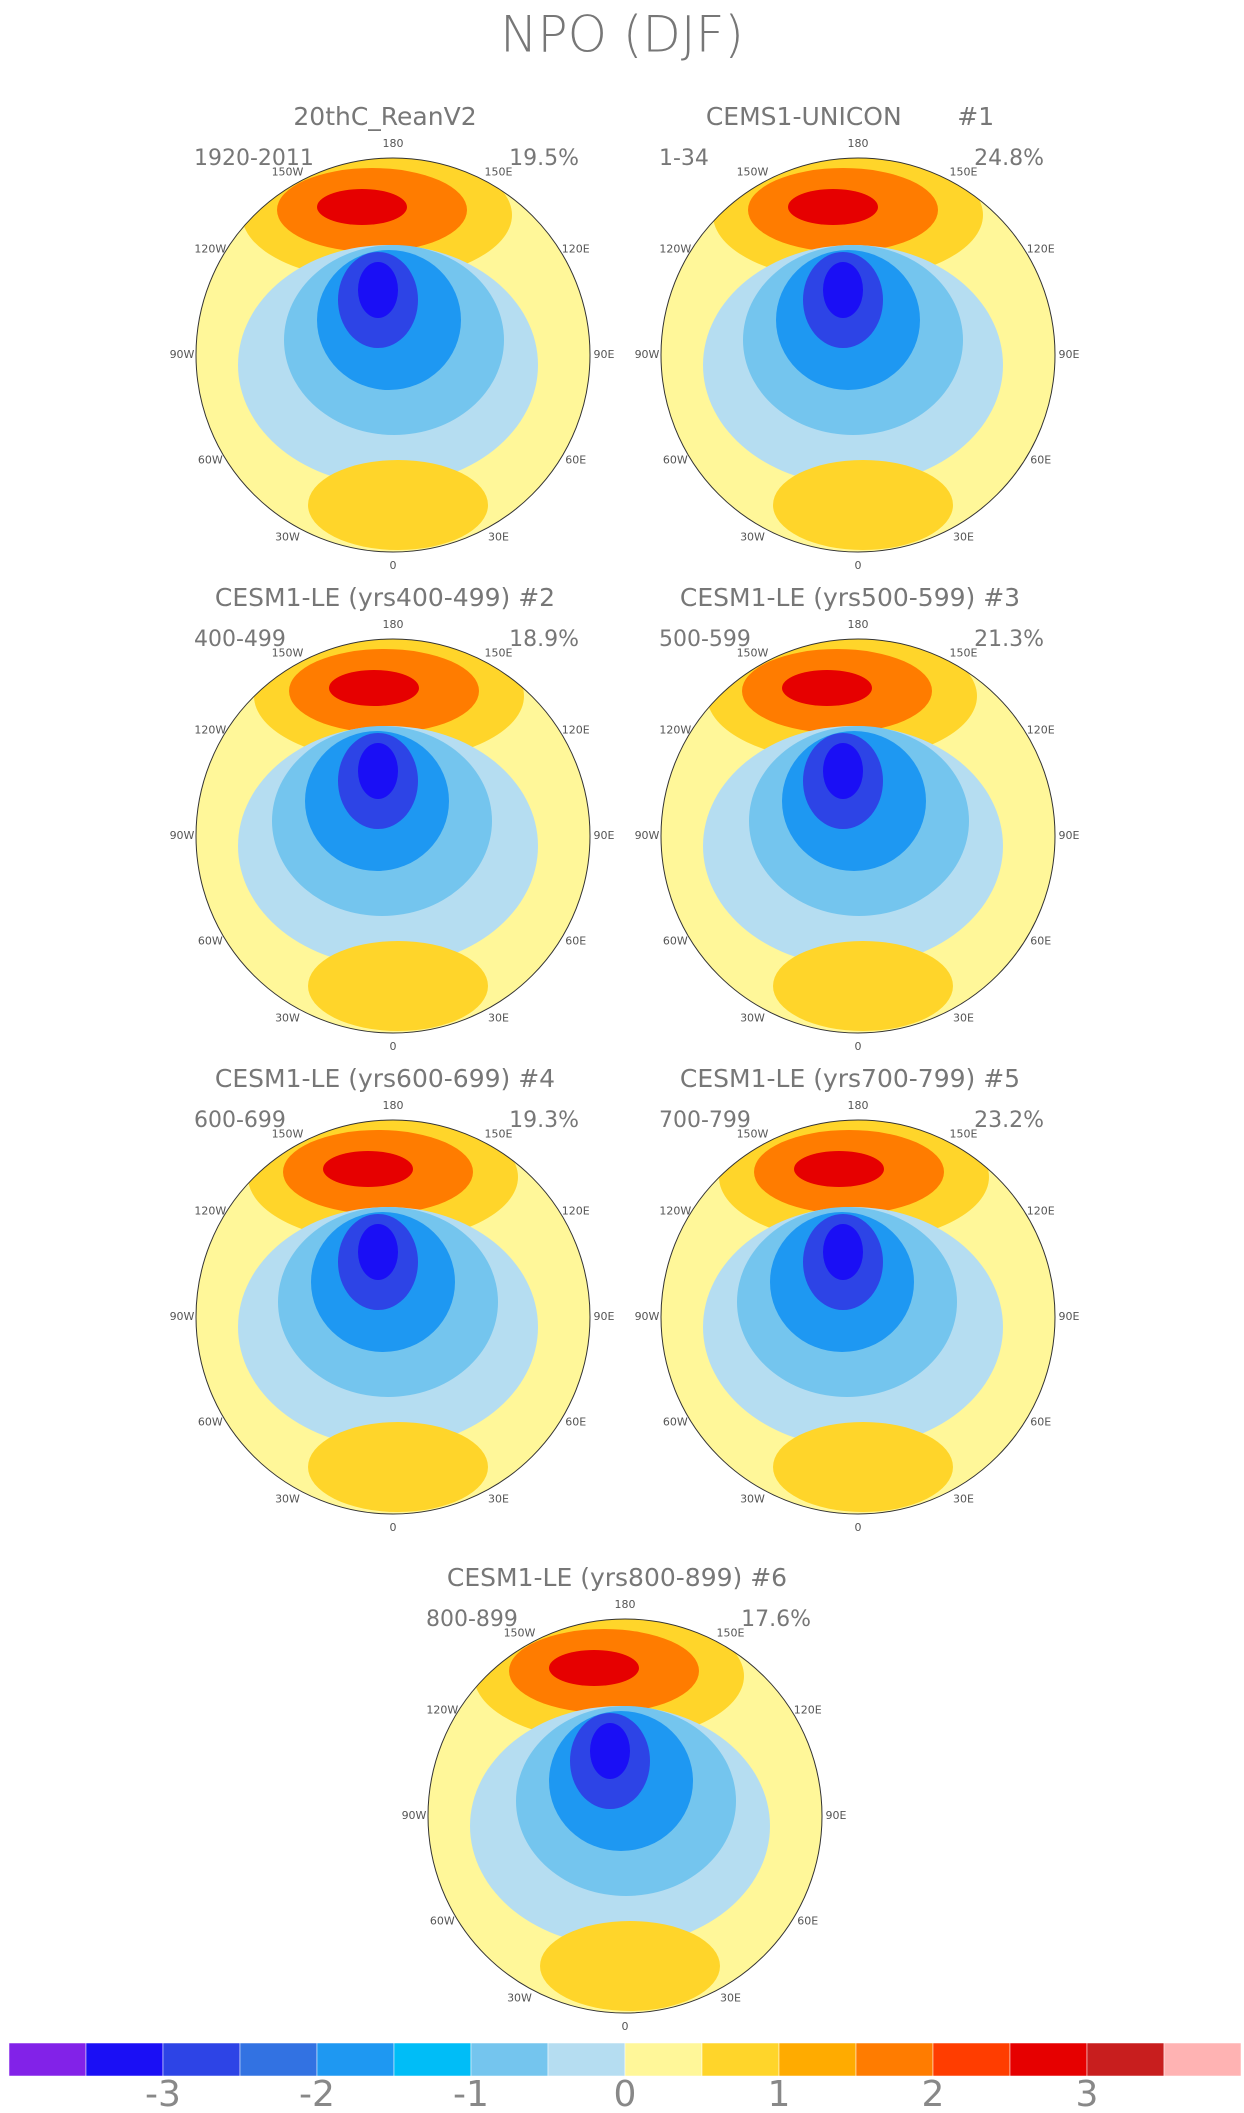 This screenshot has width=1244, height=2113. What do you see at coordinates (544, 1120) in the screenshot?
I see `panel-variance: 19.3%` at bounding box center [544, 1120].